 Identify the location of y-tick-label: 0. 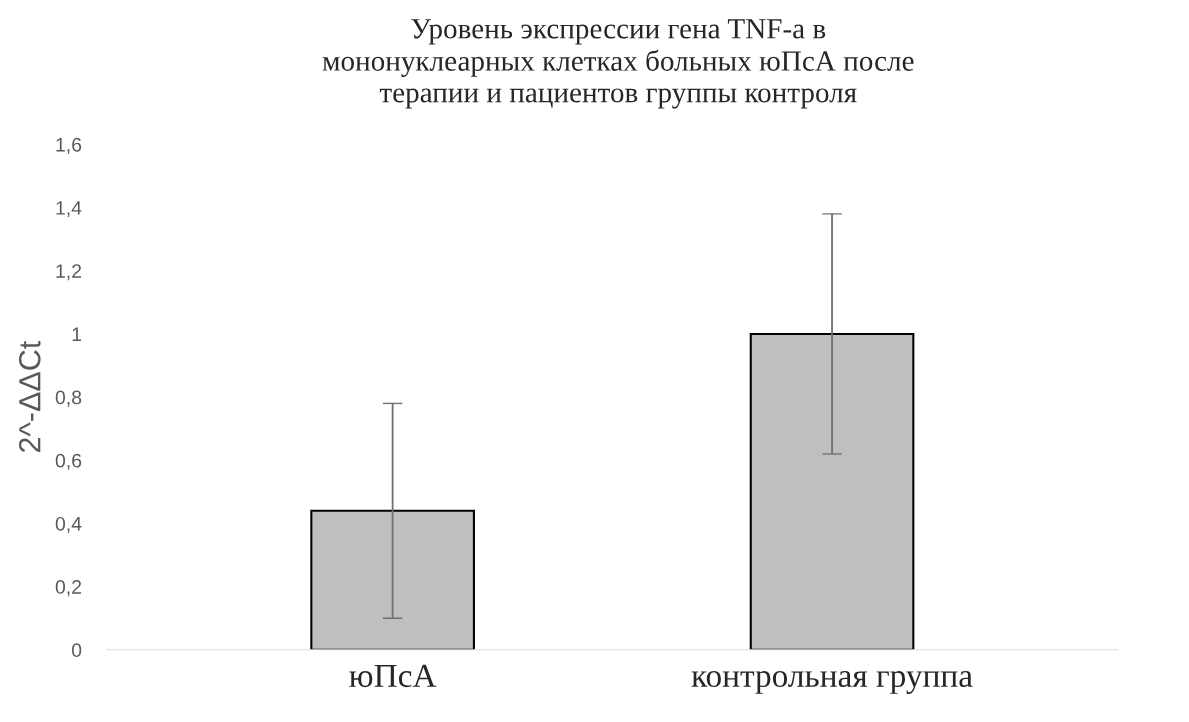
(76, 650).